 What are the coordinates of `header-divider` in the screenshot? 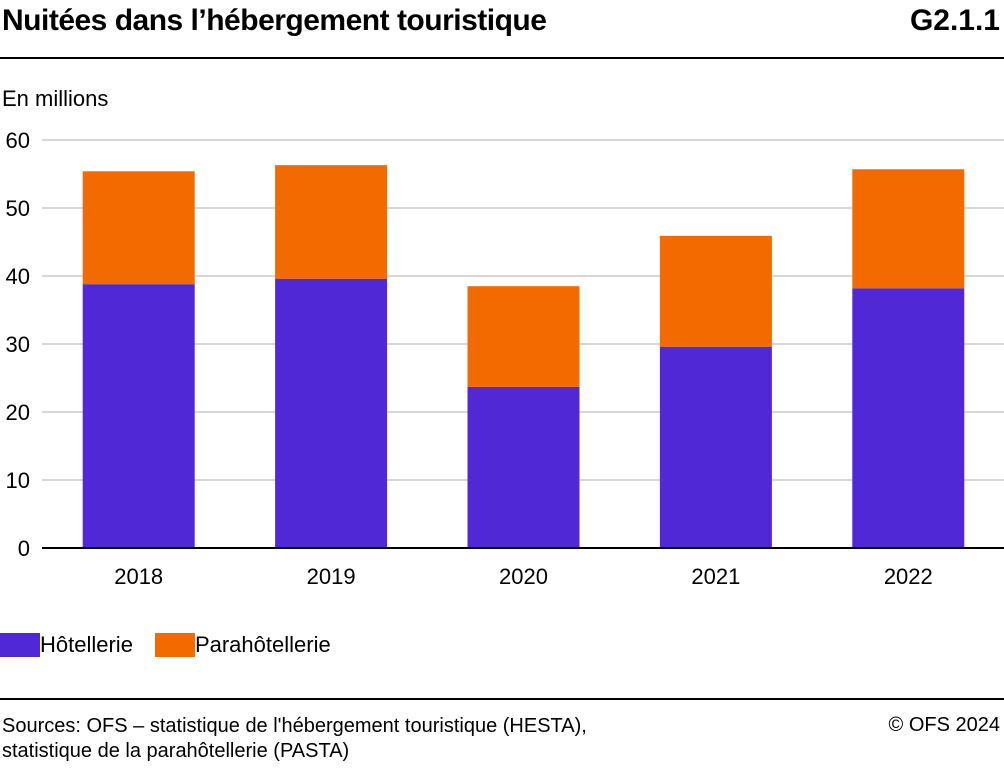 It's located at (502, 58).